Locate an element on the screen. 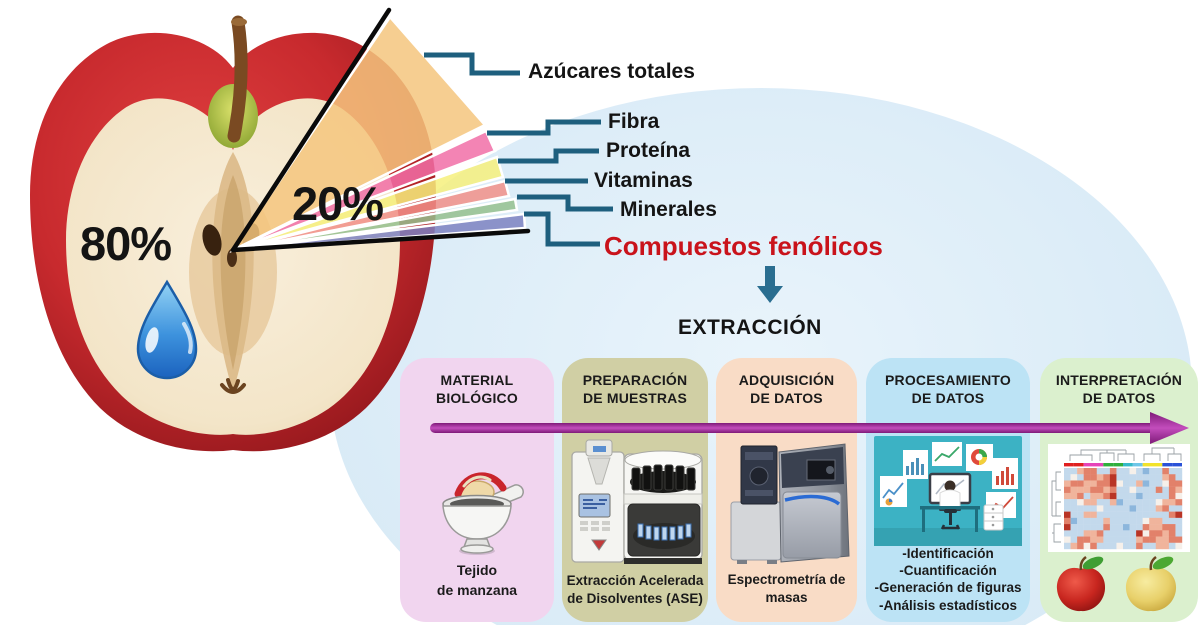 The image size is (1200, 625). panel-interpretacion-datos: INTERPRETACIÓN DE DATOS is located at coordinates (1119, 490).